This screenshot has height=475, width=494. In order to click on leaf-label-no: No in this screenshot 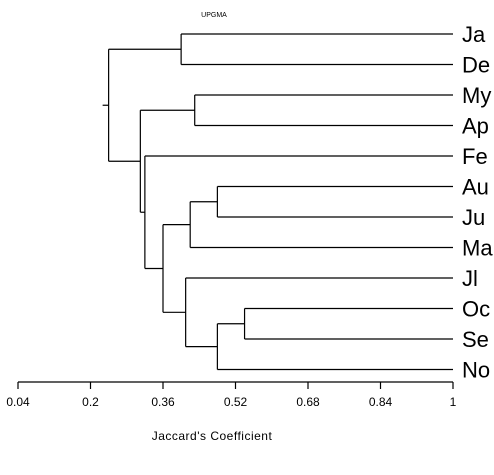, I will do `click(476, 370)`.